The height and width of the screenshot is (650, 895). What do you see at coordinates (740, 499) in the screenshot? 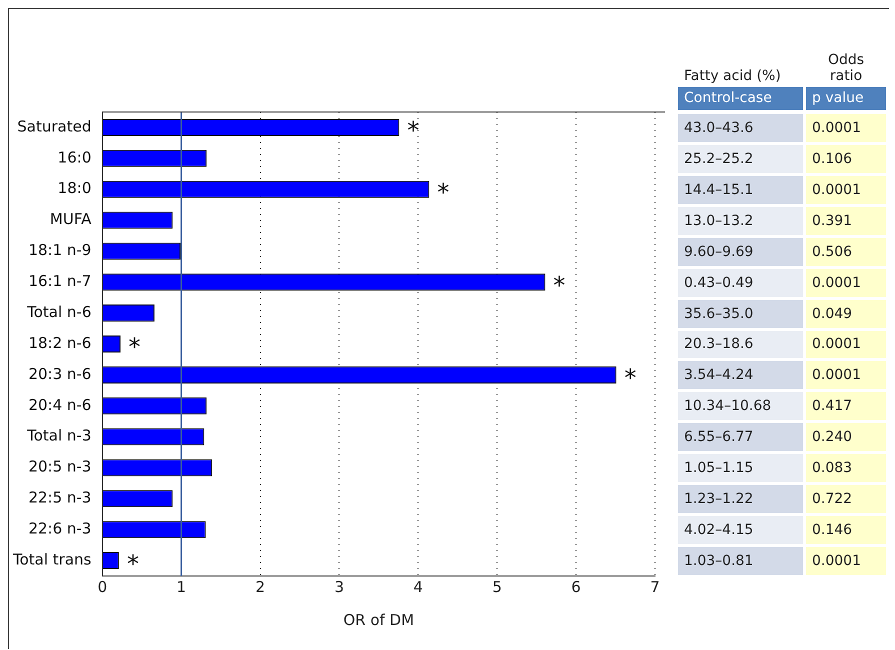
I see `text: 1.23–1.22` at bounding box center [740, 499].